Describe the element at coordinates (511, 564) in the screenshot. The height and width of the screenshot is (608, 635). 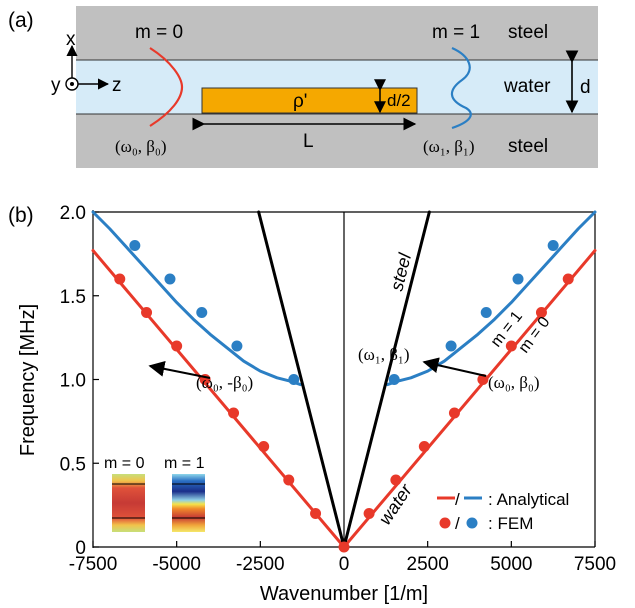
I see `x-tick-label: 5000` at that location.